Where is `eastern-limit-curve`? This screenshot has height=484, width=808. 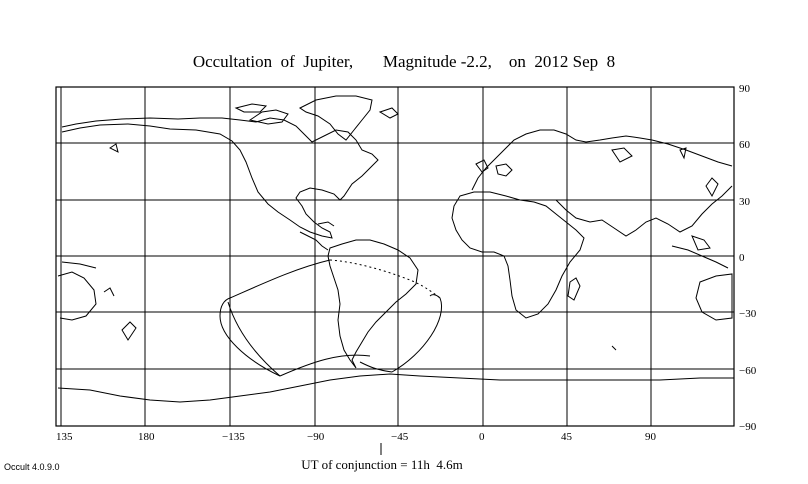 eastern-limit-curve is located at coordinates (416, 333).